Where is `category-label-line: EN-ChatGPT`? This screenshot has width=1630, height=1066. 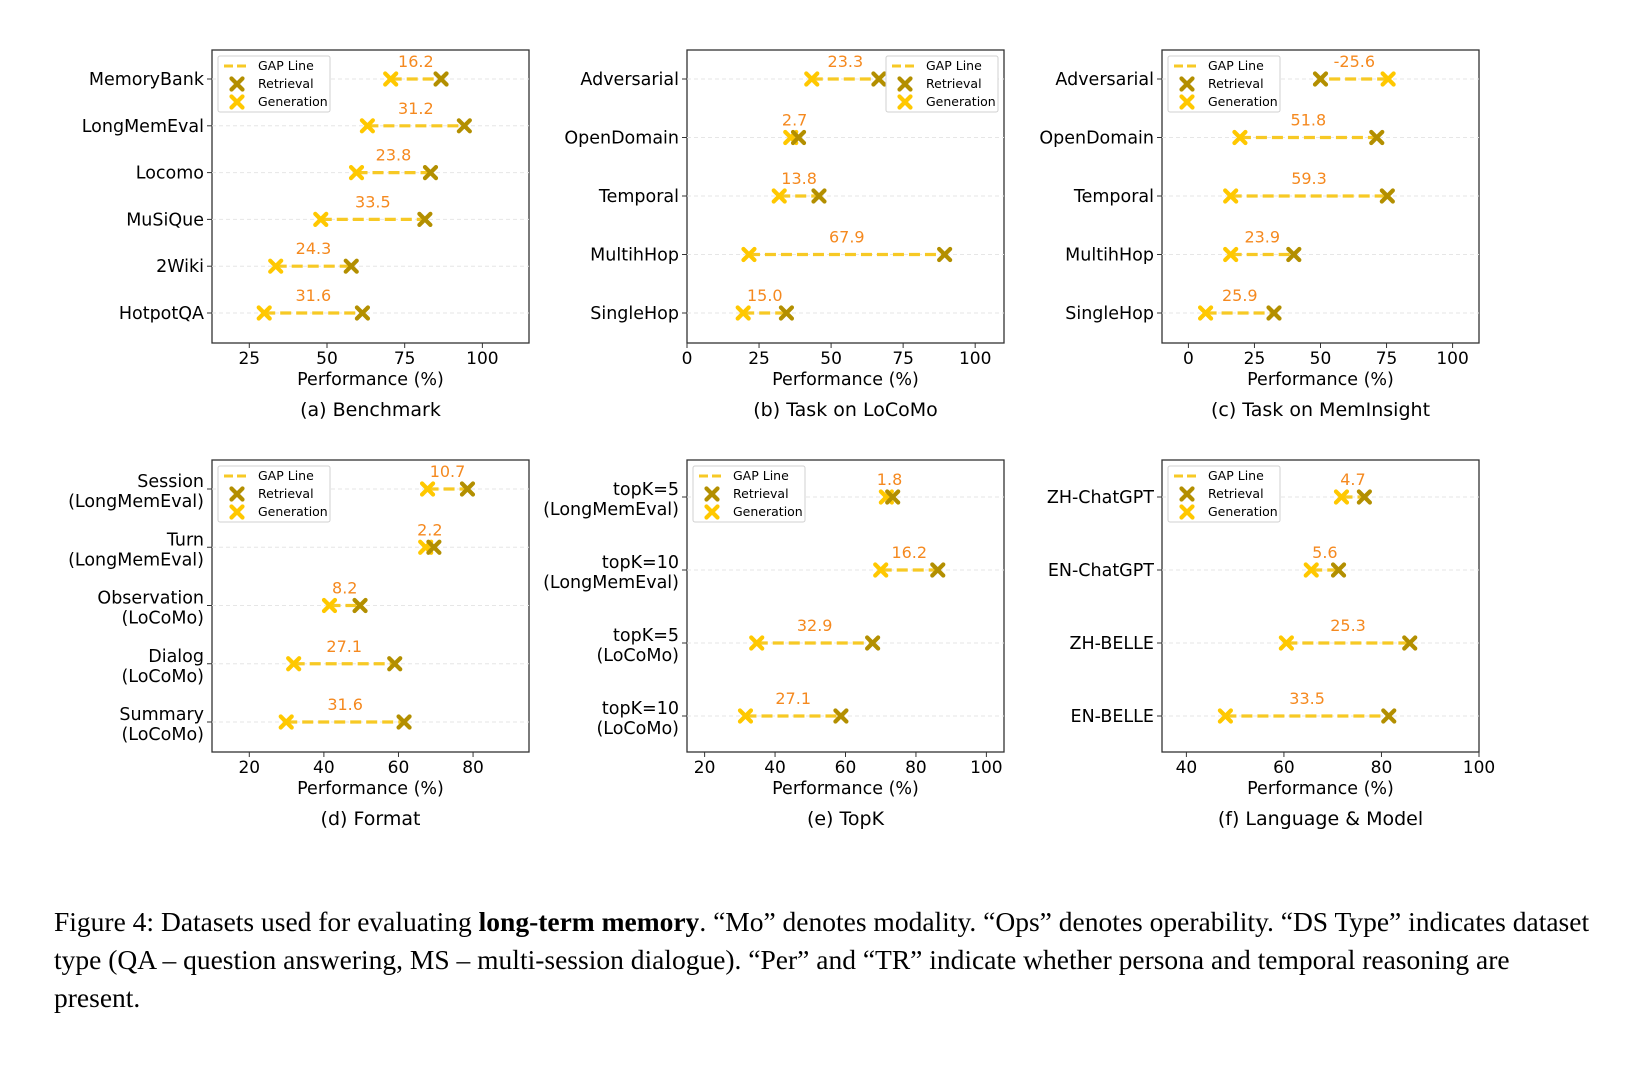
category-label-line: EN-ChatGPT is located at coordinates (1101, 571).